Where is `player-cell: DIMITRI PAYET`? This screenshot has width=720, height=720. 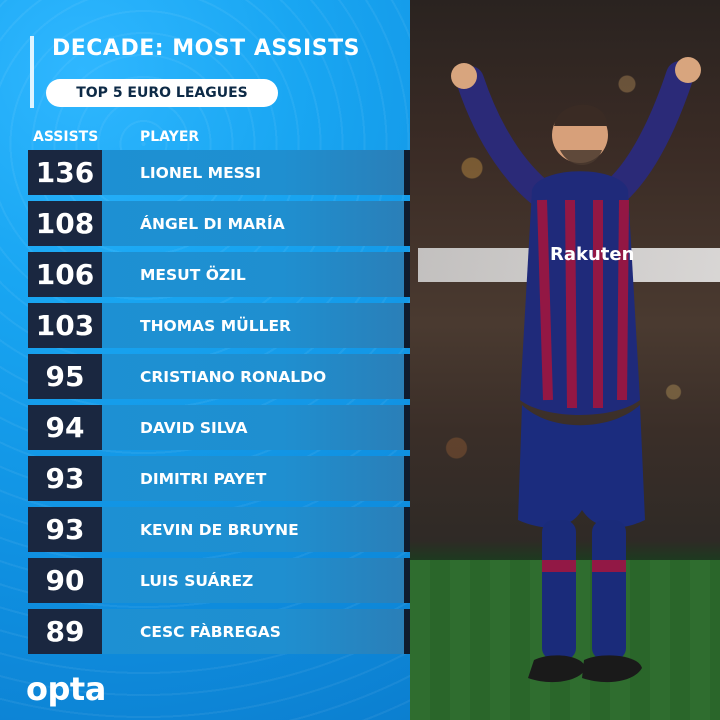 player-cell: DIMITRI PAYET is located at coordinates (253, 478).